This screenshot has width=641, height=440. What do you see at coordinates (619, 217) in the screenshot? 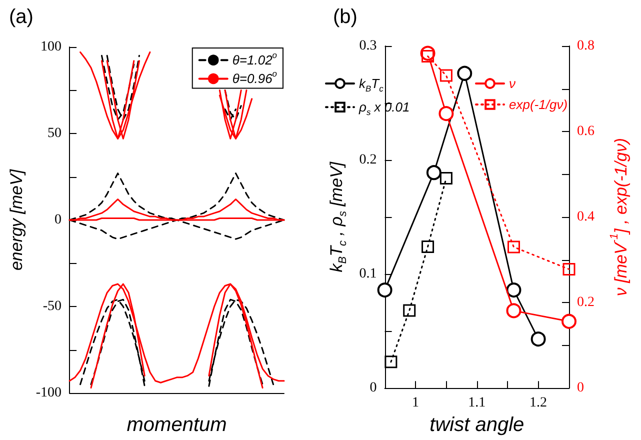
I see `y2-axis-title: ν [meV-1] , exp(-1/gν)` at bounding box center [619, 217].